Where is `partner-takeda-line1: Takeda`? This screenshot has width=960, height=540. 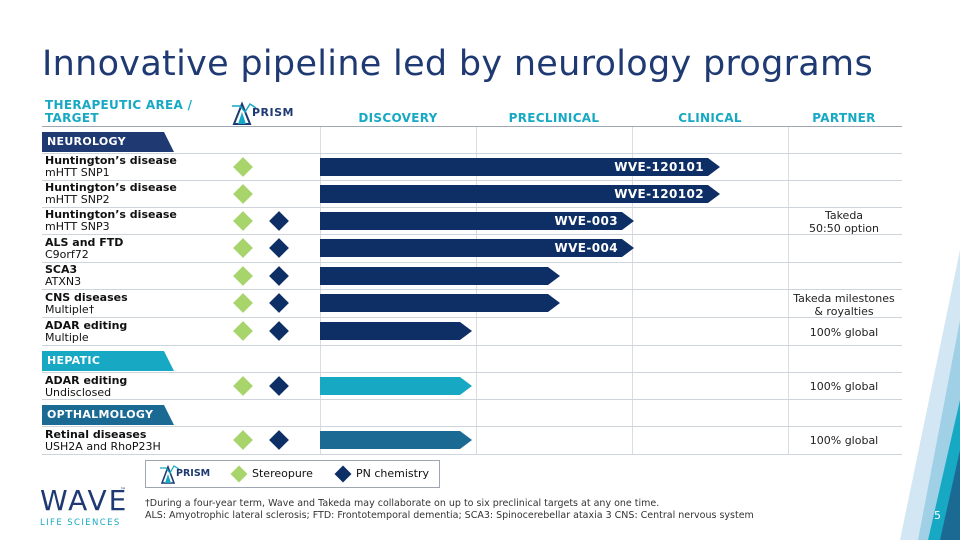 partner-takeda-line1: Takeda is located at coordinates (844, 215).